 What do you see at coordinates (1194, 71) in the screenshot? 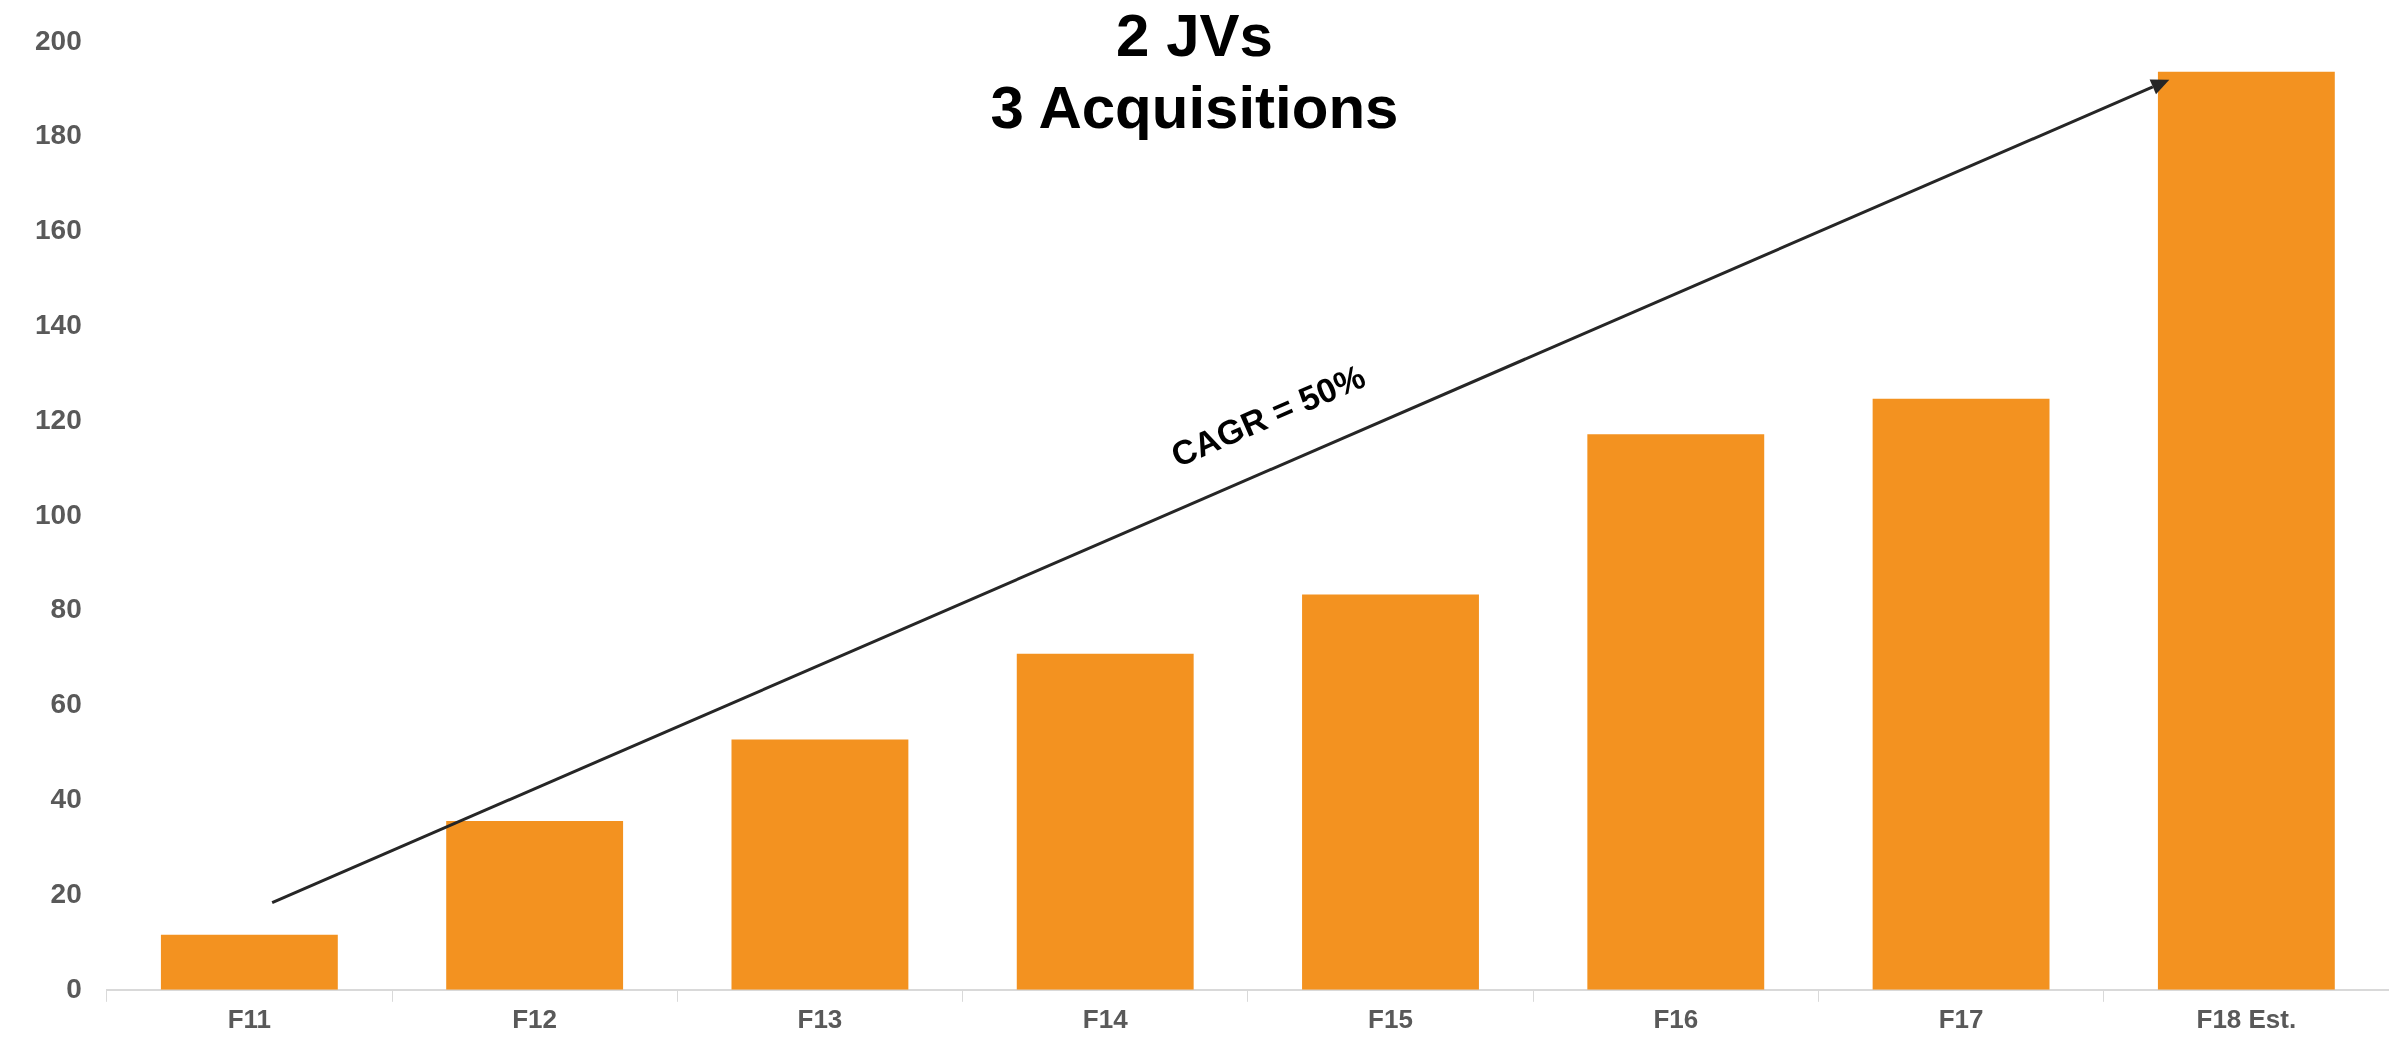
I see `chart-title: 2 JVs 3 Acquisitions` at bounding box center [1194, 71].